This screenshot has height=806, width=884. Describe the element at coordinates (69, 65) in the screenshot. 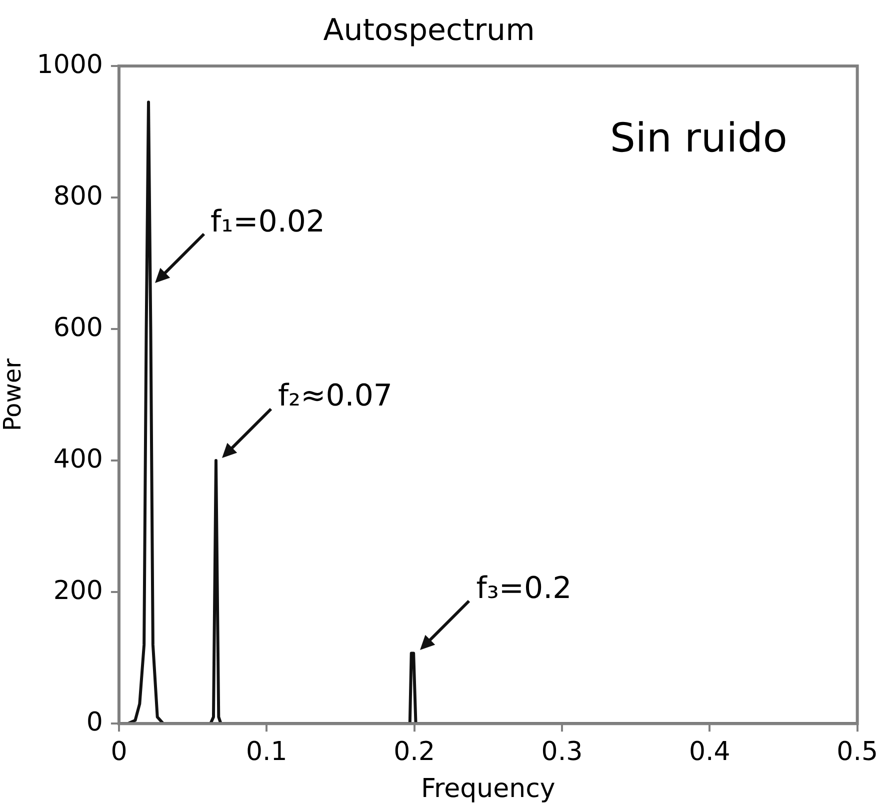

I see `y-tick-label: 1000` at that location.